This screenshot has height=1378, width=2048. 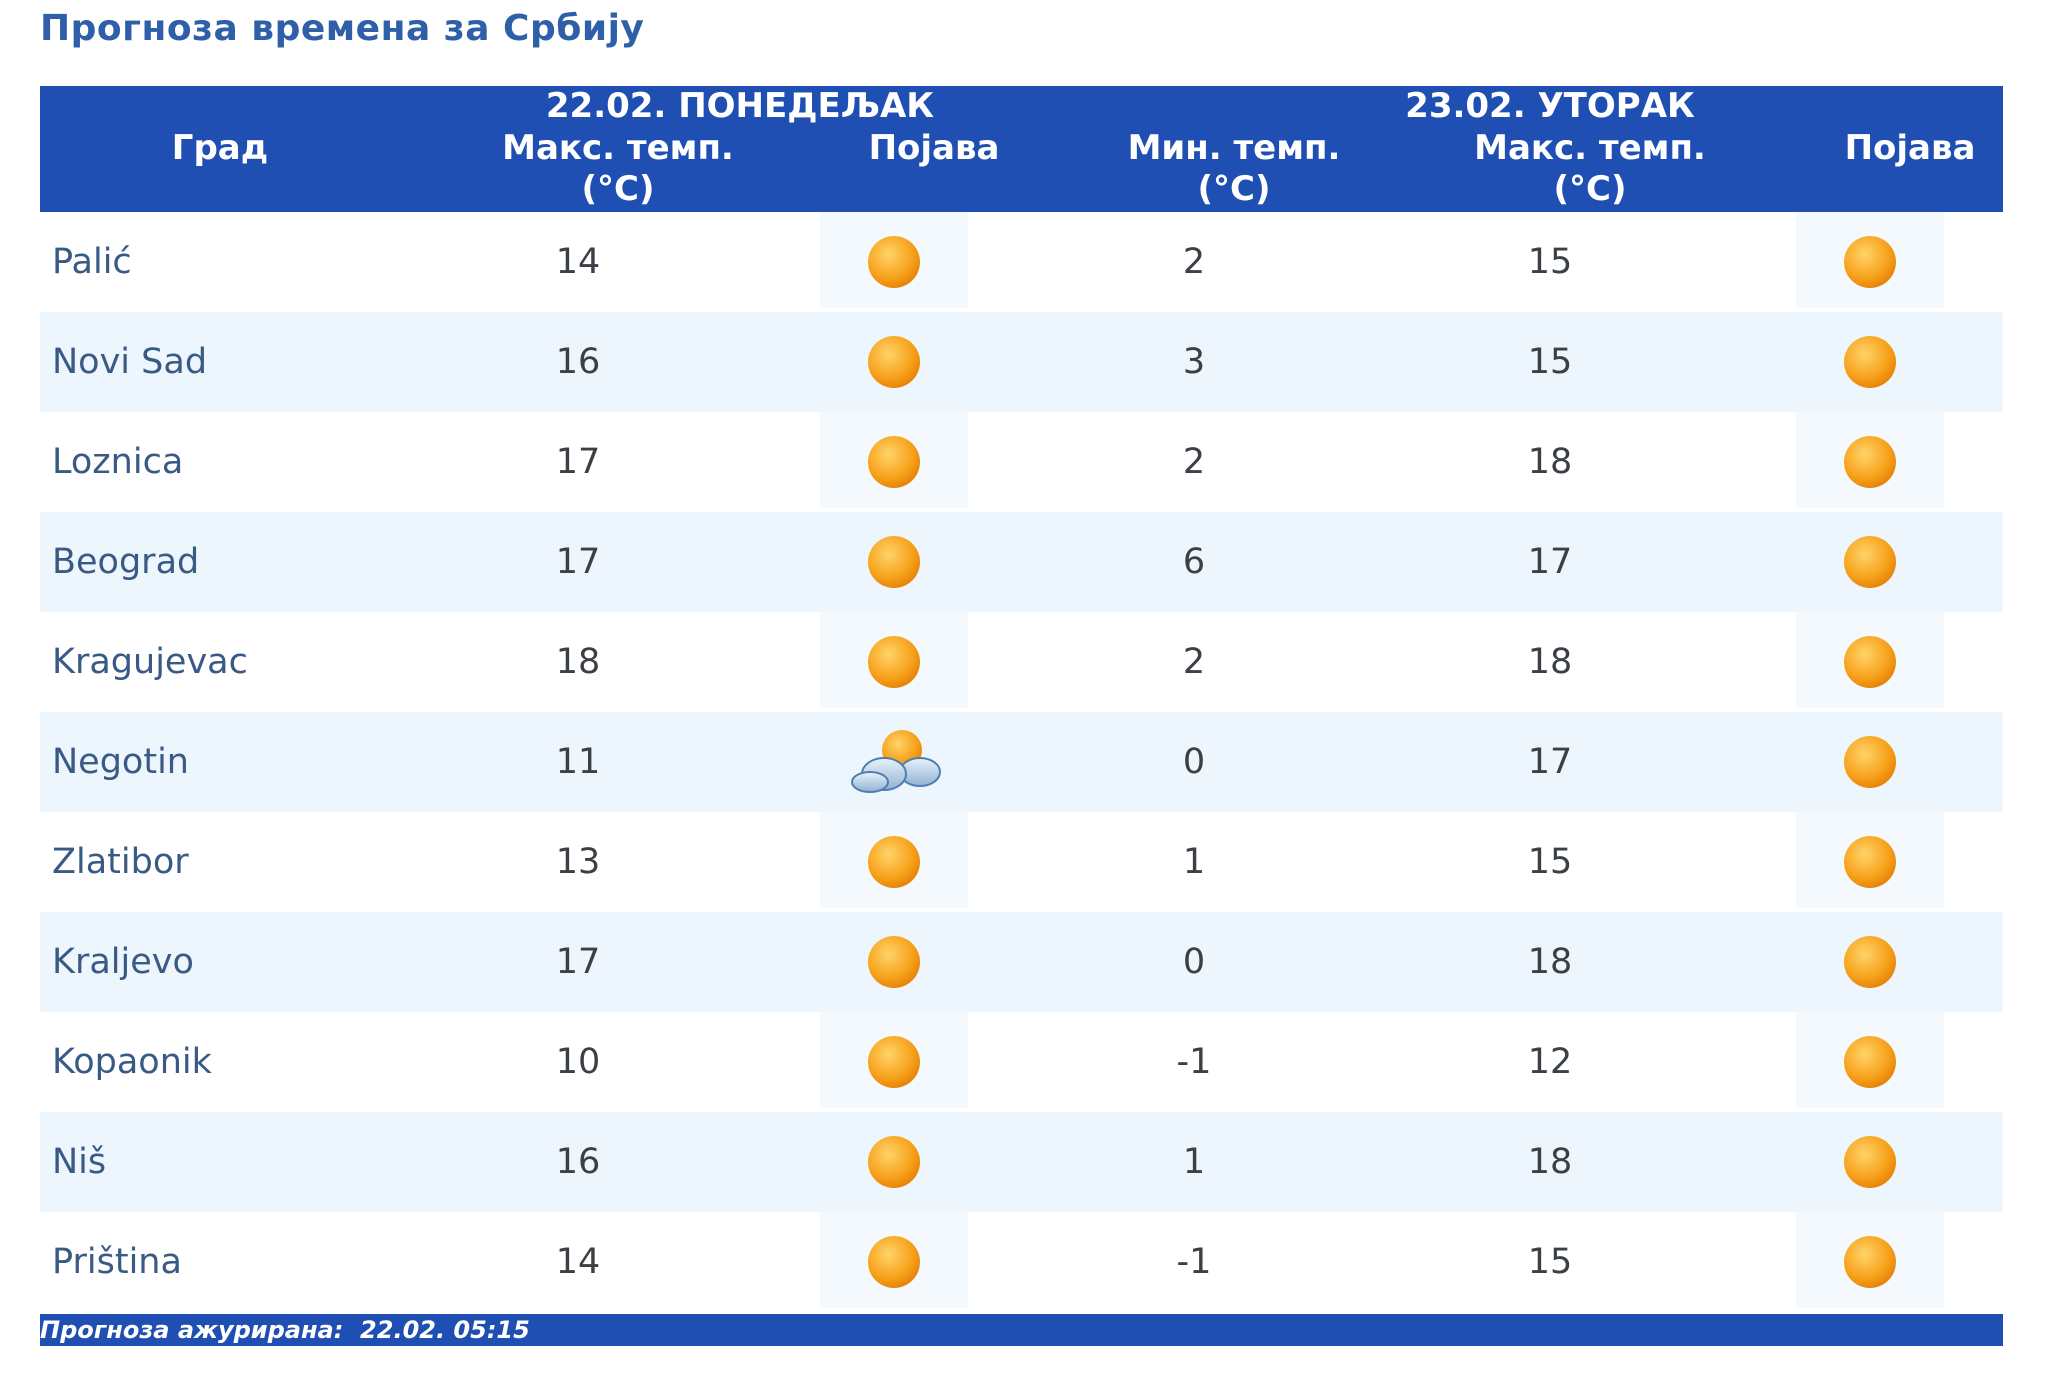 What do you see at coordinates (1021, 862) in the screenshot?
I see `table-row: Zlatibor 13 1 15` at bounding box center [1021, 862].